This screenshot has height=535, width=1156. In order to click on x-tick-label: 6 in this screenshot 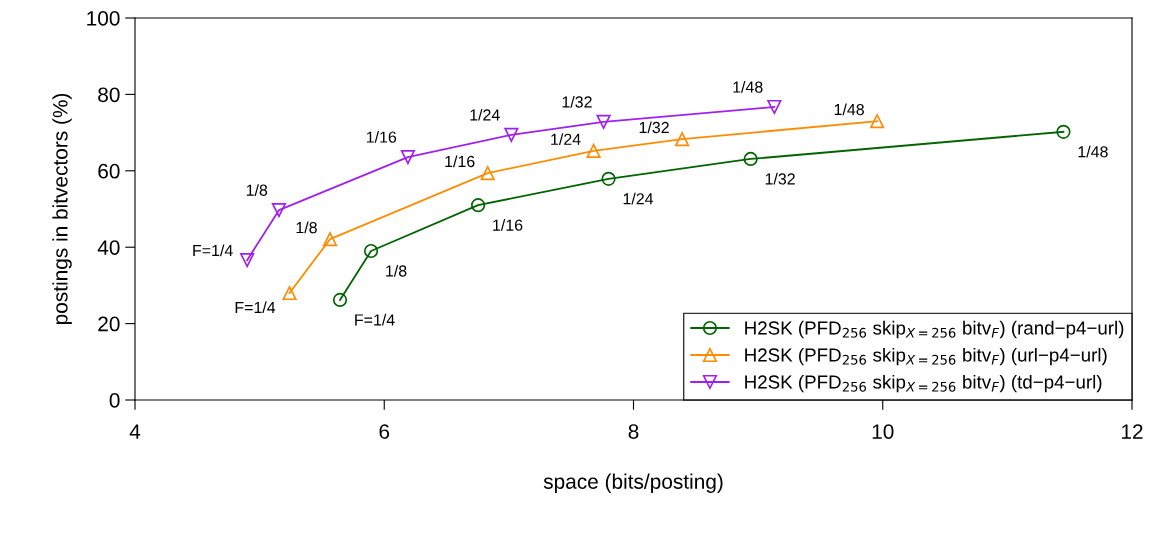, I will do `click(384, 431)`.